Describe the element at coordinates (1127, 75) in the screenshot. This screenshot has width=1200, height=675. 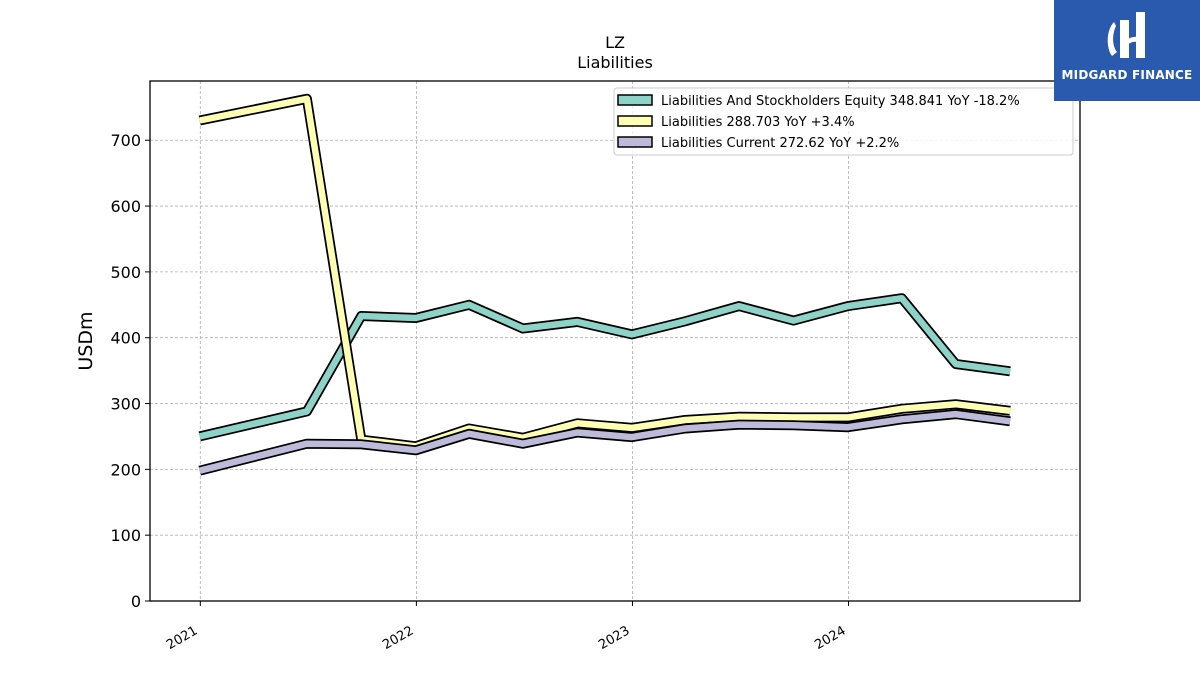
I see `logo-text: MIDGARD FINANCE` at that location.